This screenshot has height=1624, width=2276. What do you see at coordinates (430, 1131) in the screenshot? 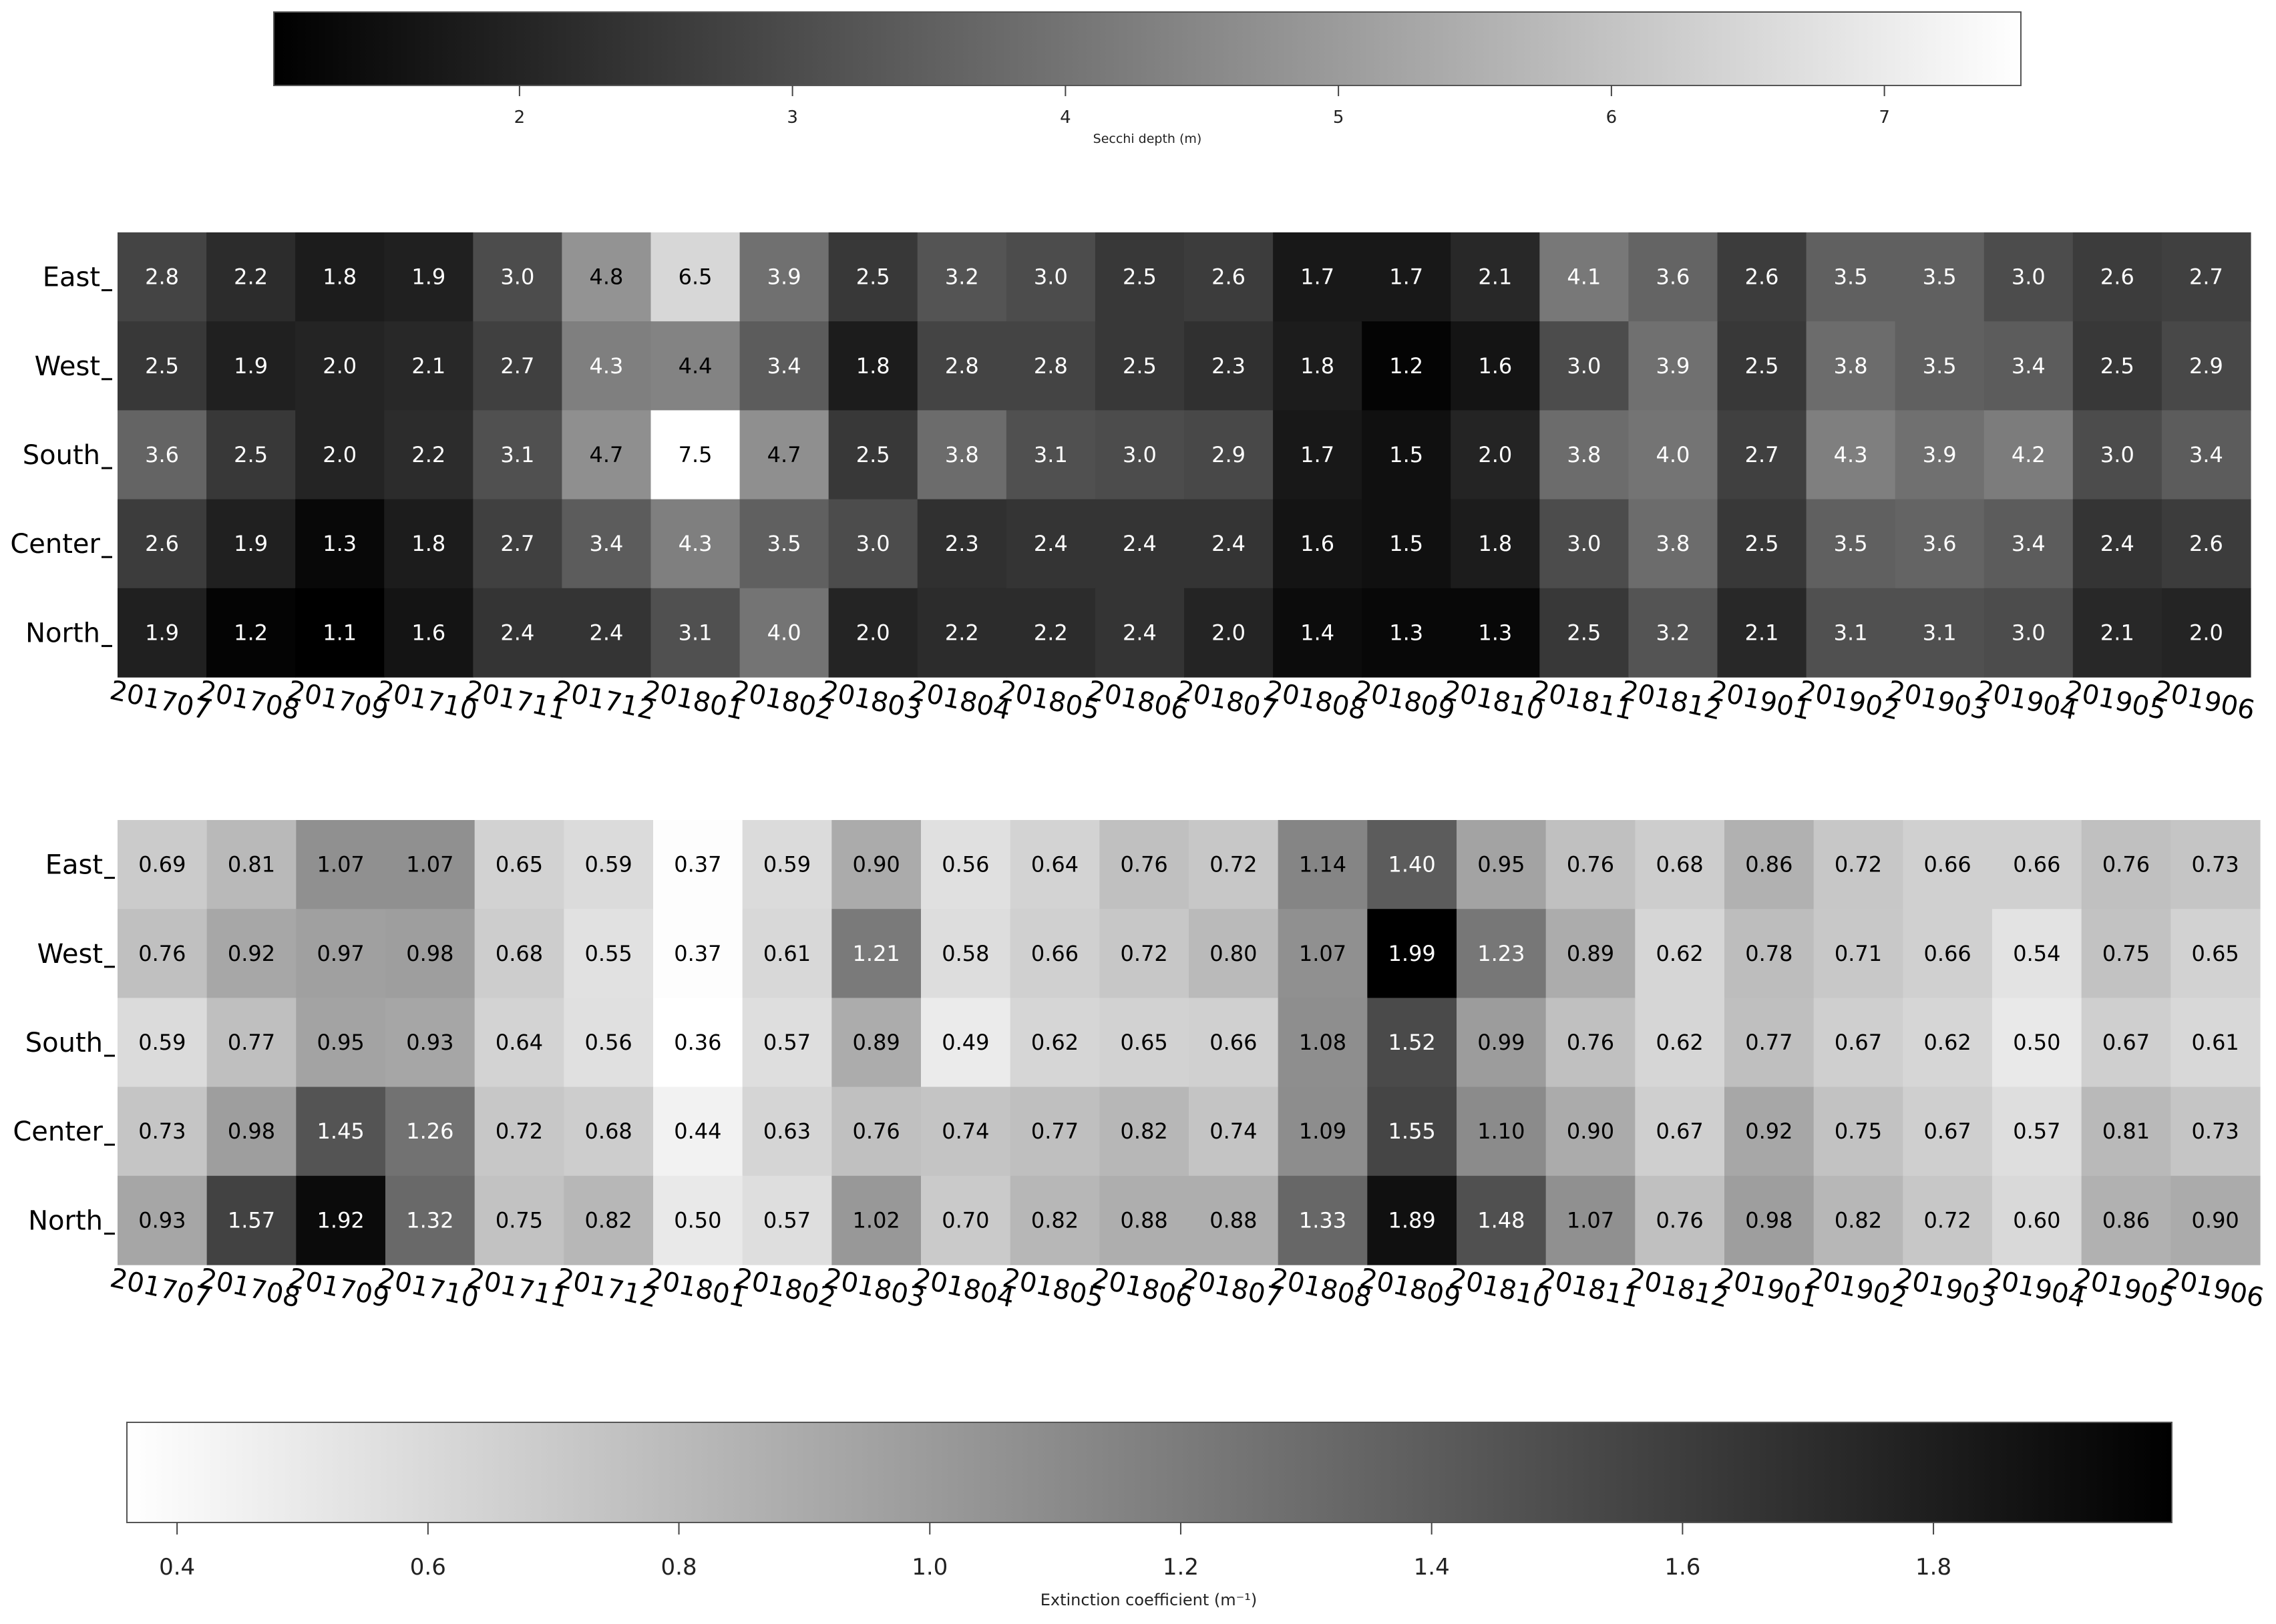
I see `cell-value-label: 1.26` at bounding box center [430, 1131].